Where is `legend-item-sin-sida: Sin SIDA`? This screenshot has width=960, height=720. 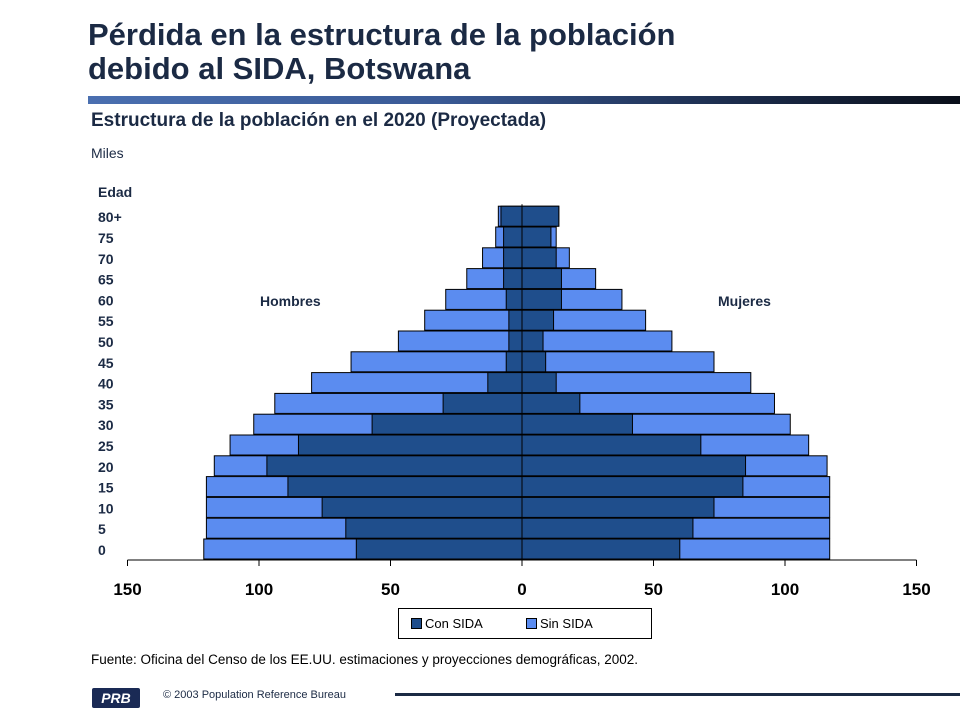 legend-item-sin-sida: Sin SIDA is located at coordinates (559, 623).